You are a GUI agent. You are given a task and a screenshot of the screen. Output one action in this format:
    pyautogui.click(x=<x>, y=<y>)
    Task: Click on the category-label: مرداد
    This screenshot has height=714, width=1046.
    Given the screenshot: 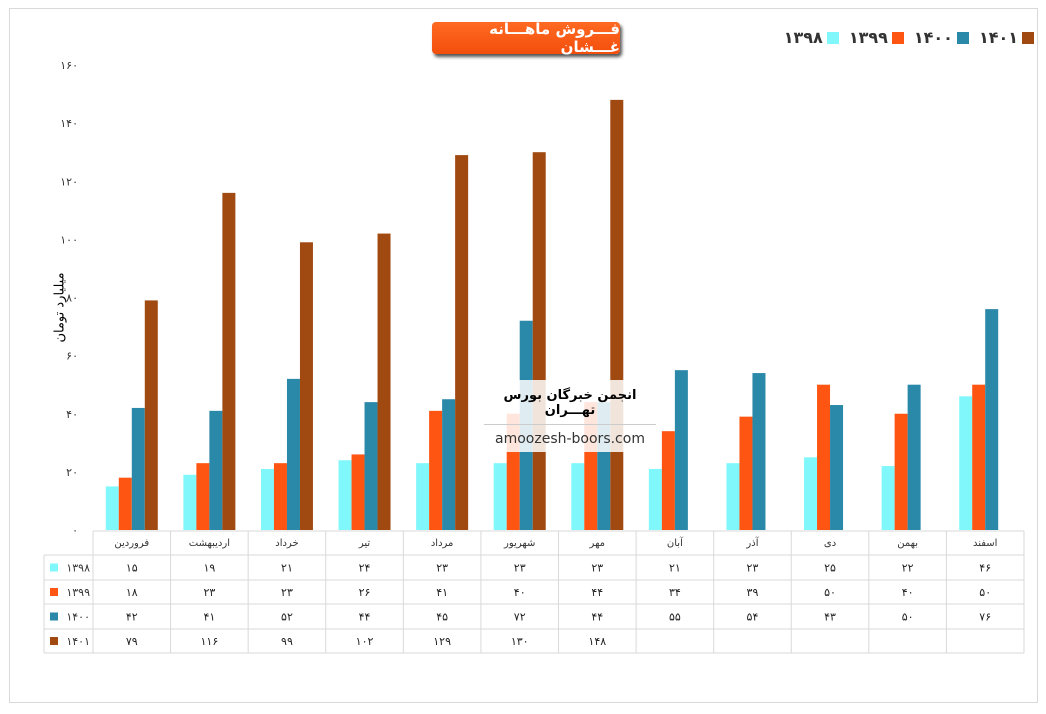 What is the action you would take?
    pyautogui.click(x=442, y=543)
    